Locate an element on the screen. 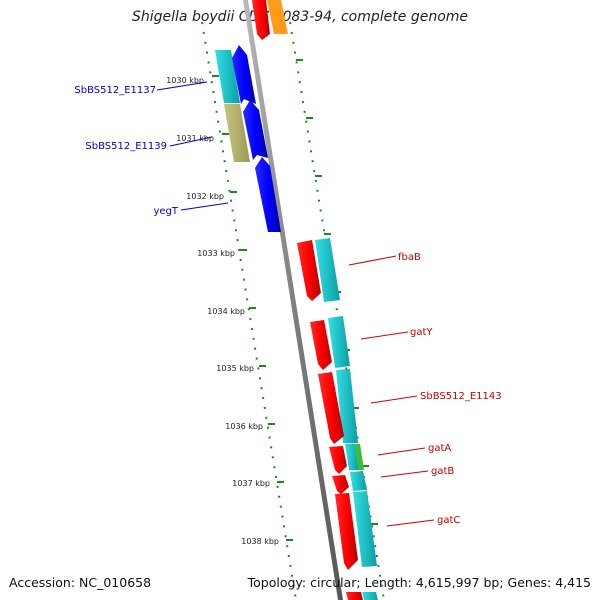 This screenshot has height=600, width=600. feature-teal-fbab is located at coordinates (327, 270).